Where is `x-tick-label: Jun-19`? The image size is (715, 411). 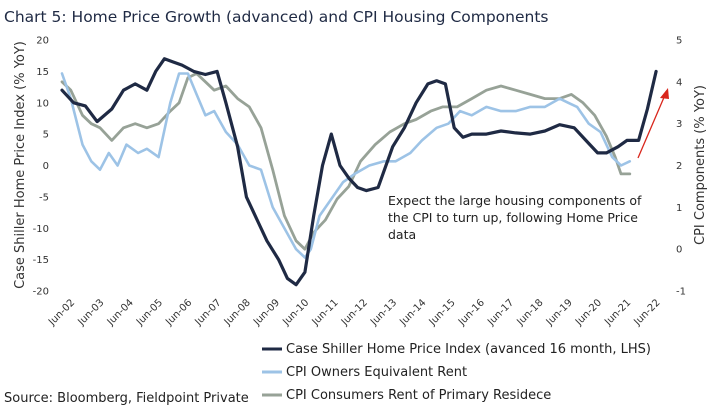 x-tick-label: Jun-19 is located at coordinates (559, 312).